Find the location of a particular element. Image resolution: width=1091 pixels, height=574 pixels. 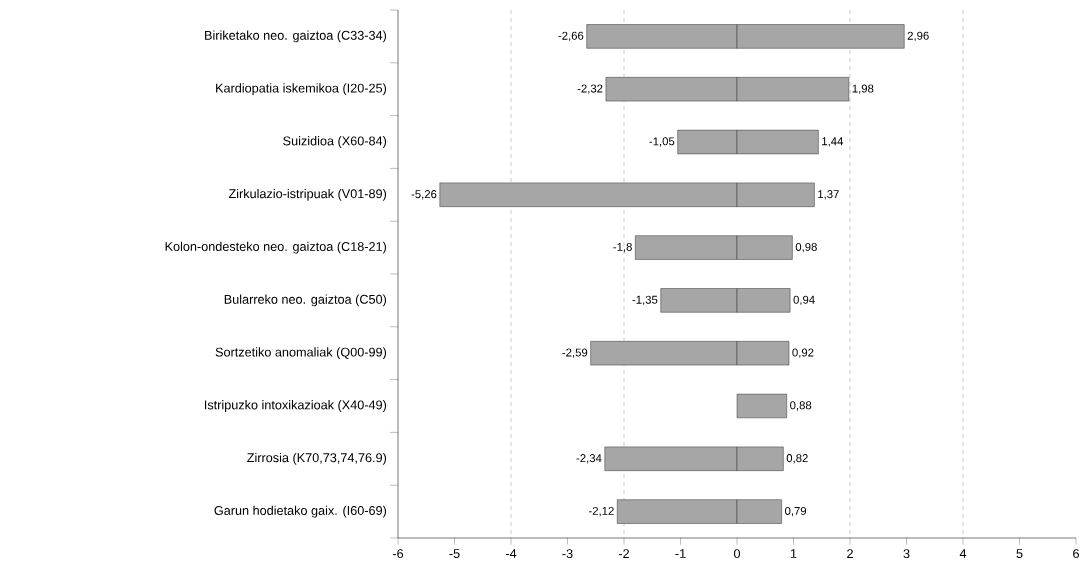

data-label: 1,44 is located at coordinates (833, 142).